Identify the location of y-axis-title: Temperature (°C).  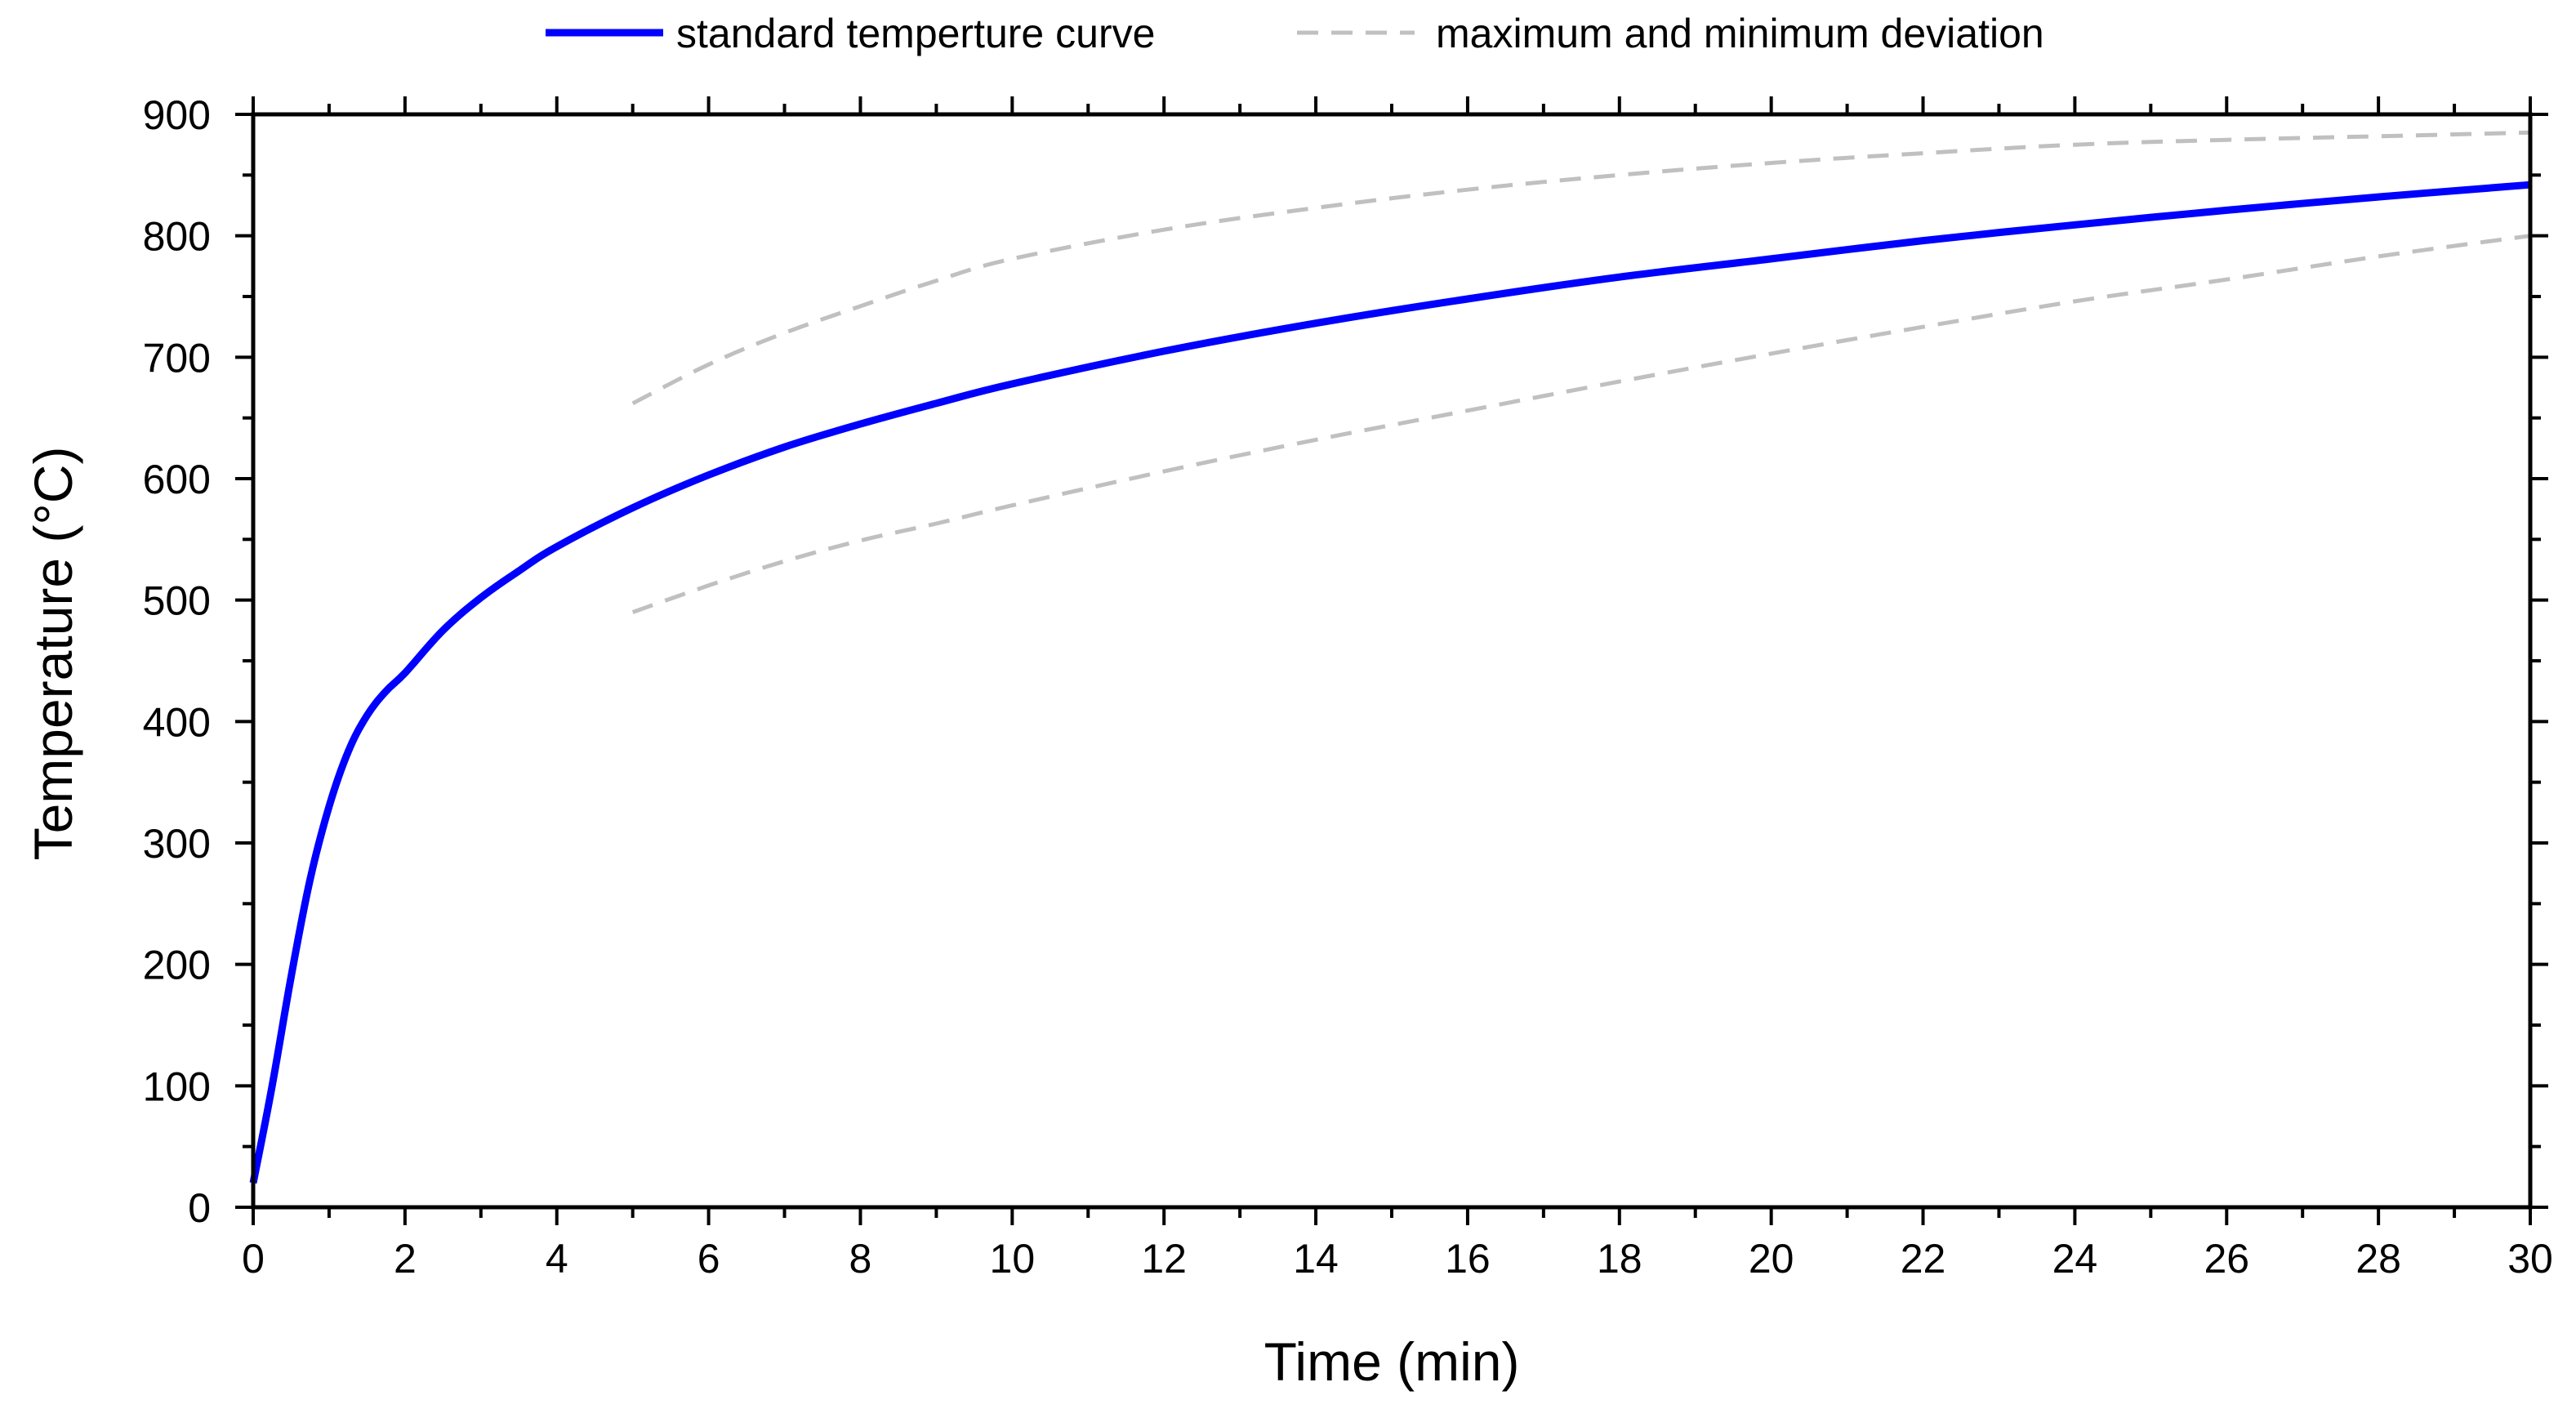
(53, 654).